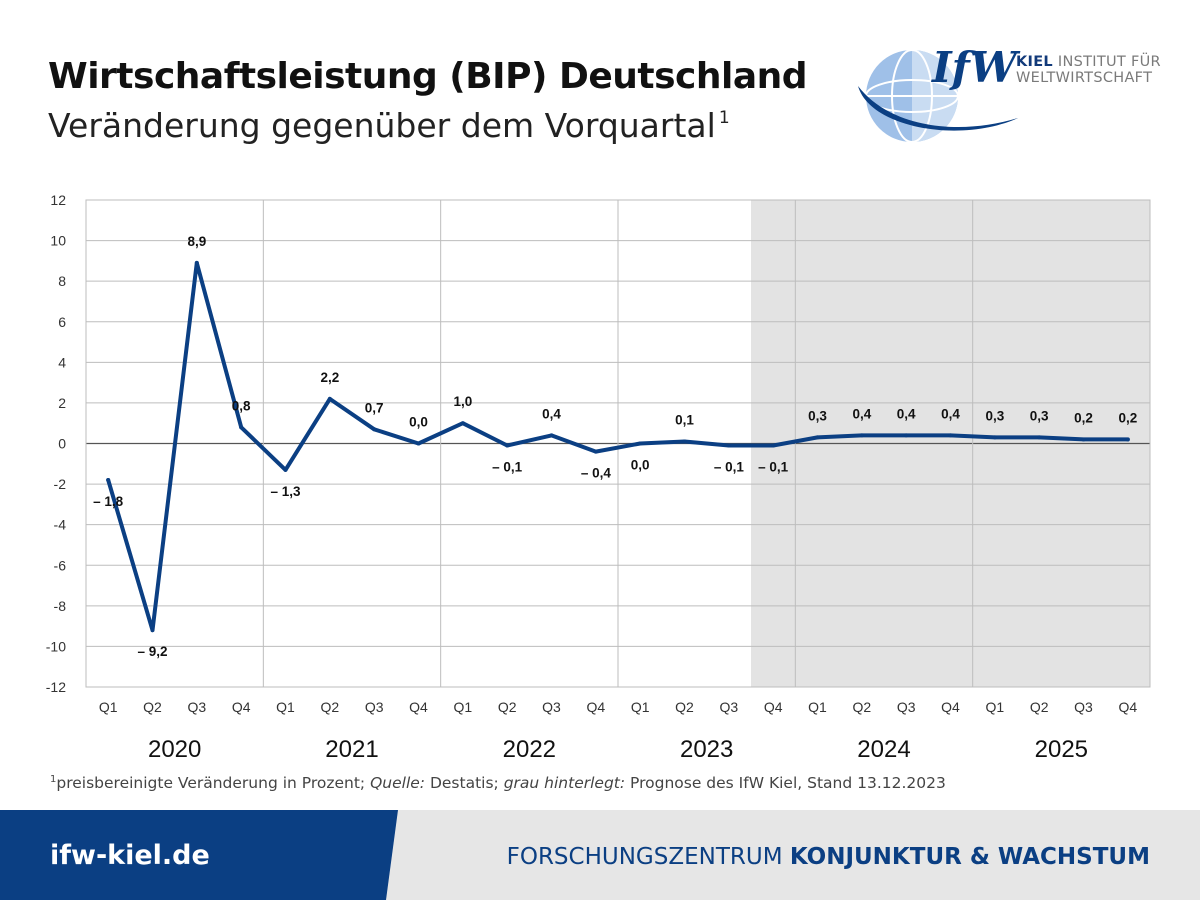  I want to click on footnote-text-3: Prognose des IfW Kiel, Stand 13.12.2023, so click(785, 783).